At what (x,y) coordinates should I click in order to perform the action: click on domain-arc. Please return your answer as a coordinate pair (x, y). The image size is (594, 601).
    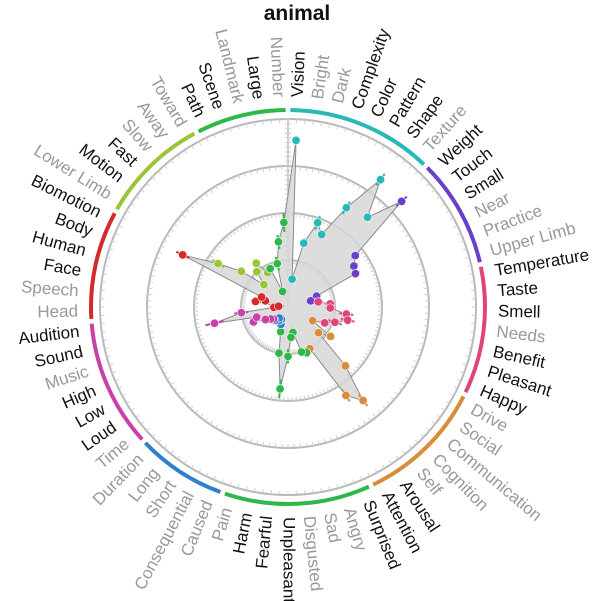
    Looking at the image, I should click on (453, 214).